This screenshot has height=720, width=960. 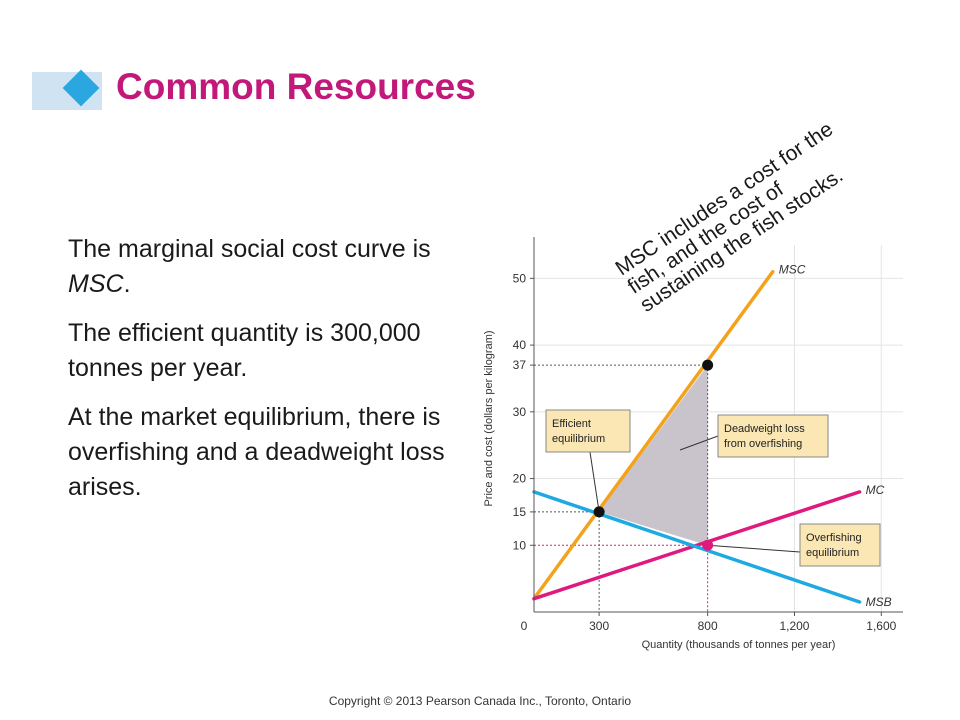 What do you see at coordinates (773, 436) in the screenshot?
I see `deadweight-loss-box` at bounding box center [773, 436].